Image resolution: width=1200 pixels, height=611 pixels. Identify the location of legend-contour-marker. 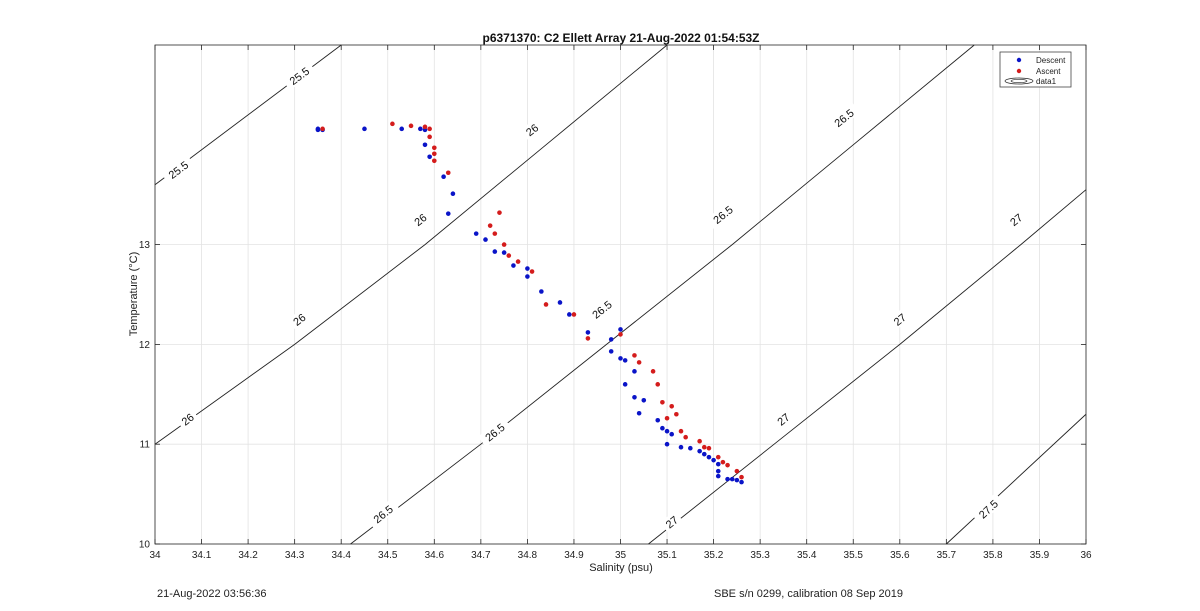
(1019, 81).